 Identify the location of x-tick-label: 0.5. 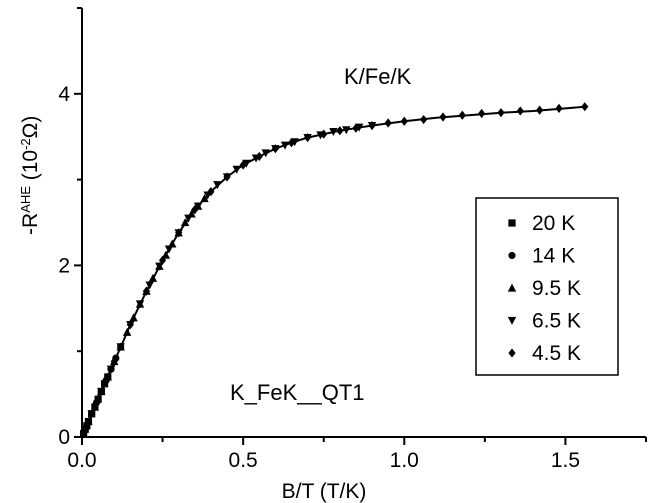
(243, 460).